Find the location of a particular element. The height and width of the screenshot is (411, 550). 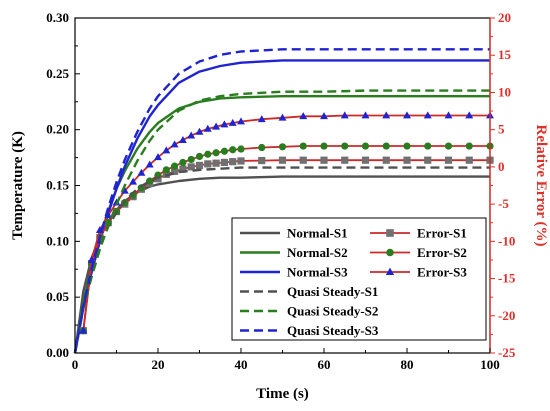

x-tick-label: 80 is located at coordinates (407, 364).